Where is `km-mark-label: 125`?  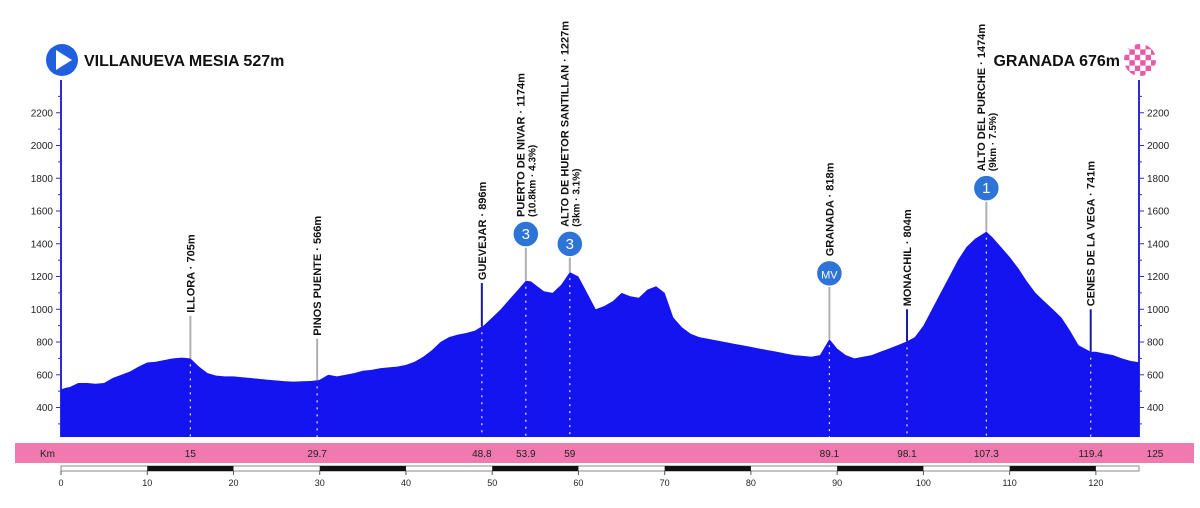
km-mark-label: 125 is located at coordinates (1155, 454).